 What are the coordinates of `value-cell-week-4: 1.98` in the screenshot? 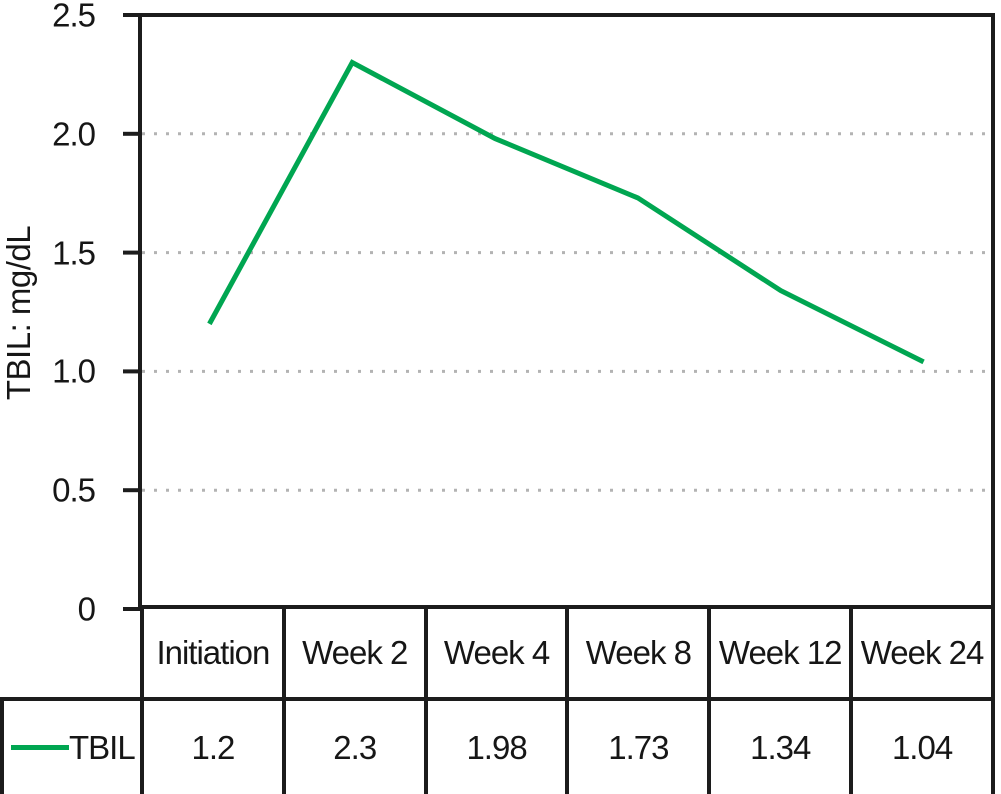 It's located at (496, 745).